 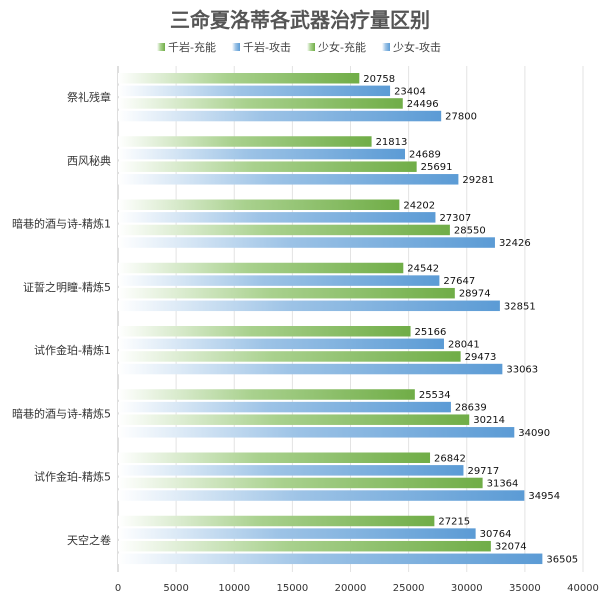 What do you see at coordinates (72, 477) in the screenshot?
I see `category-label: 试作金珀-精炼5` at bounding box center [72, 477].